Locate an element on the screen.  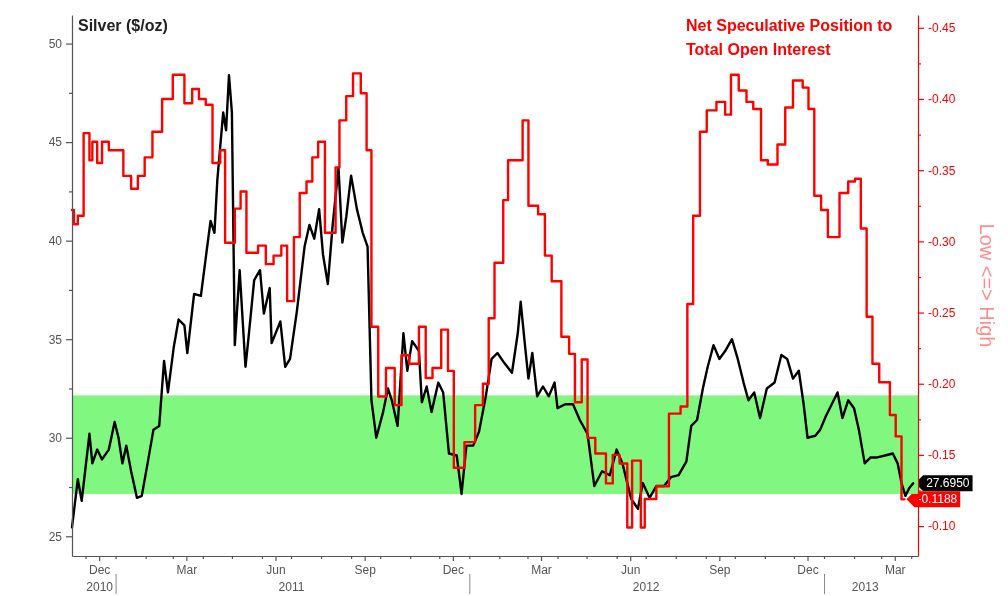
y2-tick-label: -0.45 is located at coordinates (942, 28).